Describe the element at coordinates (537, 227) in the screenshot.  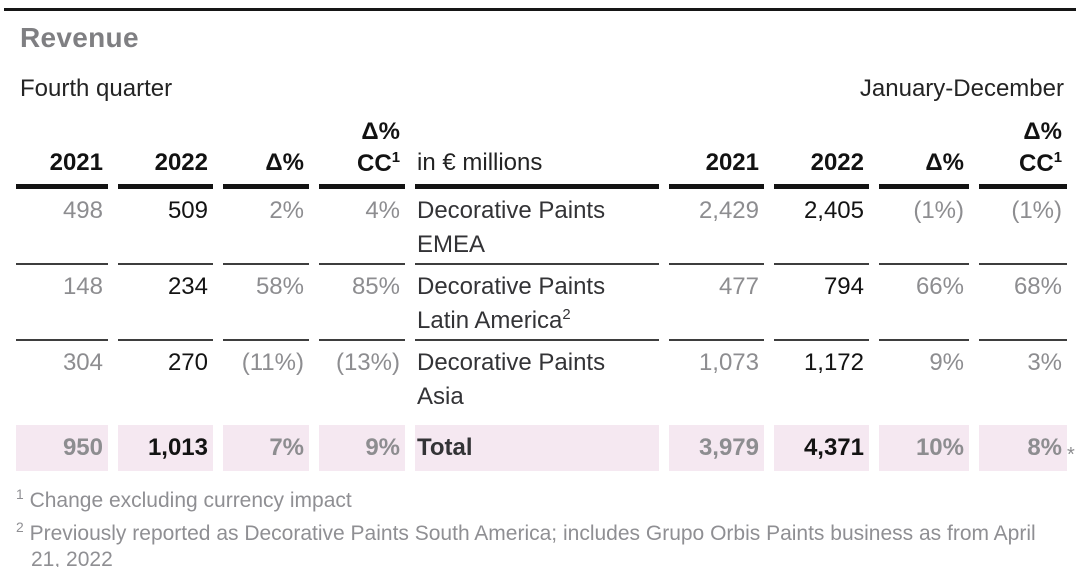
I see `row-label: Decorative Paints EMEA` at that location.